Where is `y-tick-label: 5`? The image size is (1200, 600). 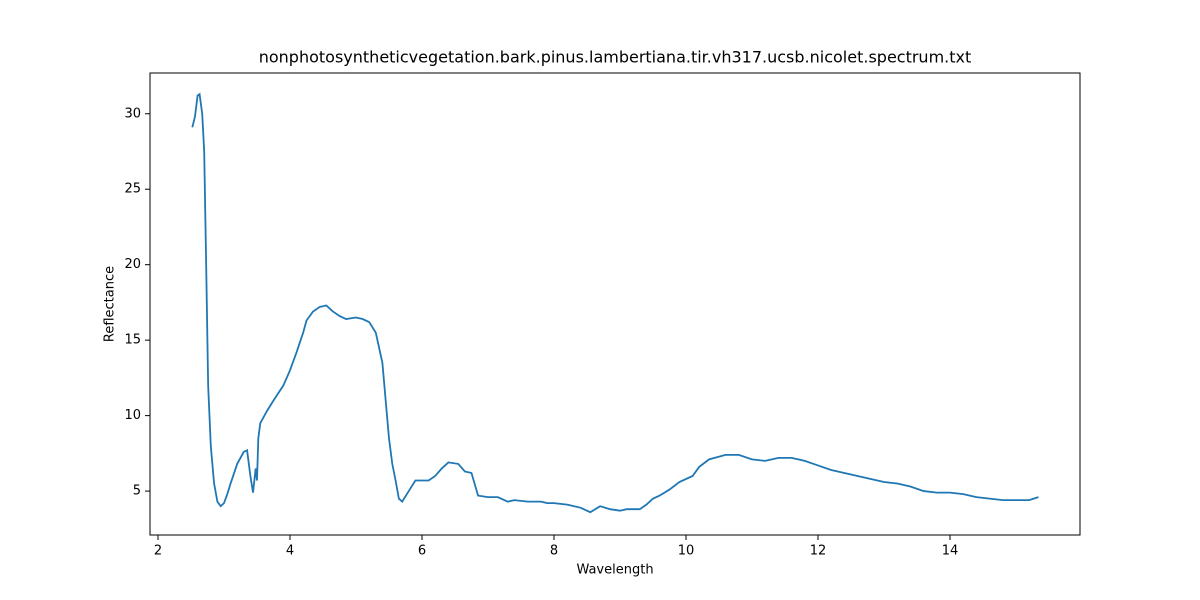
y-tick-label: 5 is located at coordinates (137, 491).